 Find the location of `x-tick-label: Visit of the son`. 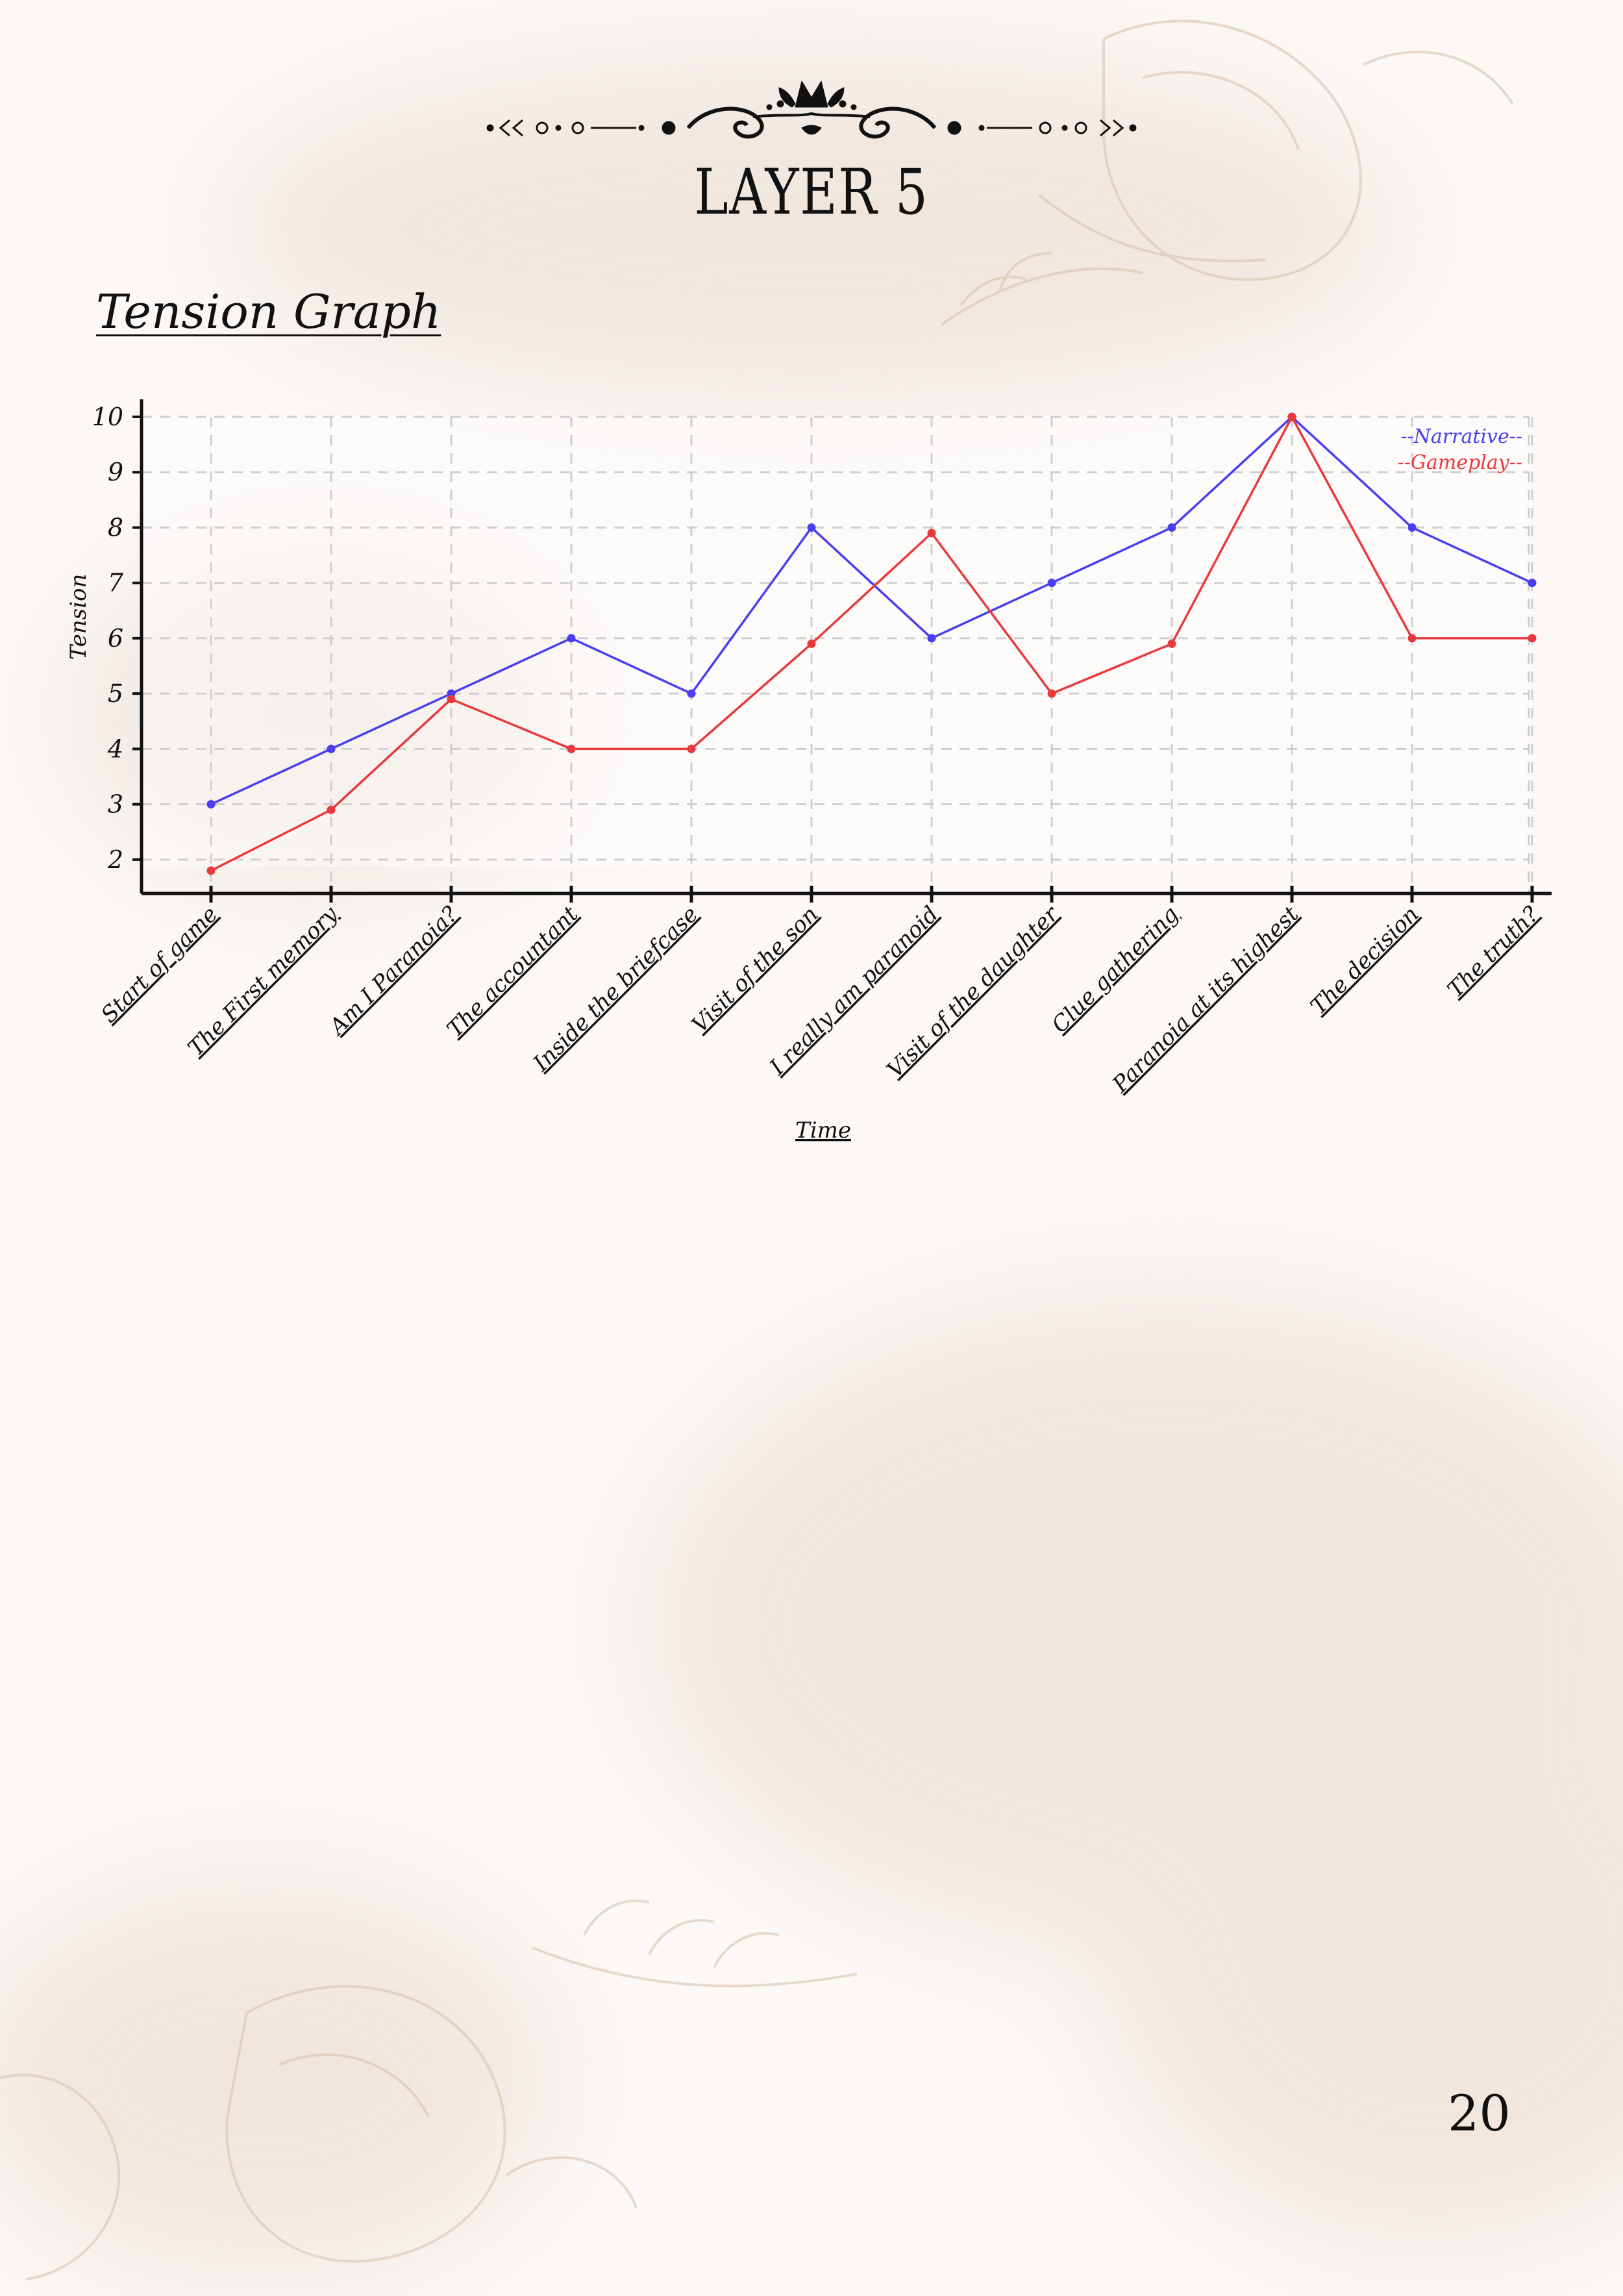

x-tick-label: Visit of the son is located at coordinates (756, 969).